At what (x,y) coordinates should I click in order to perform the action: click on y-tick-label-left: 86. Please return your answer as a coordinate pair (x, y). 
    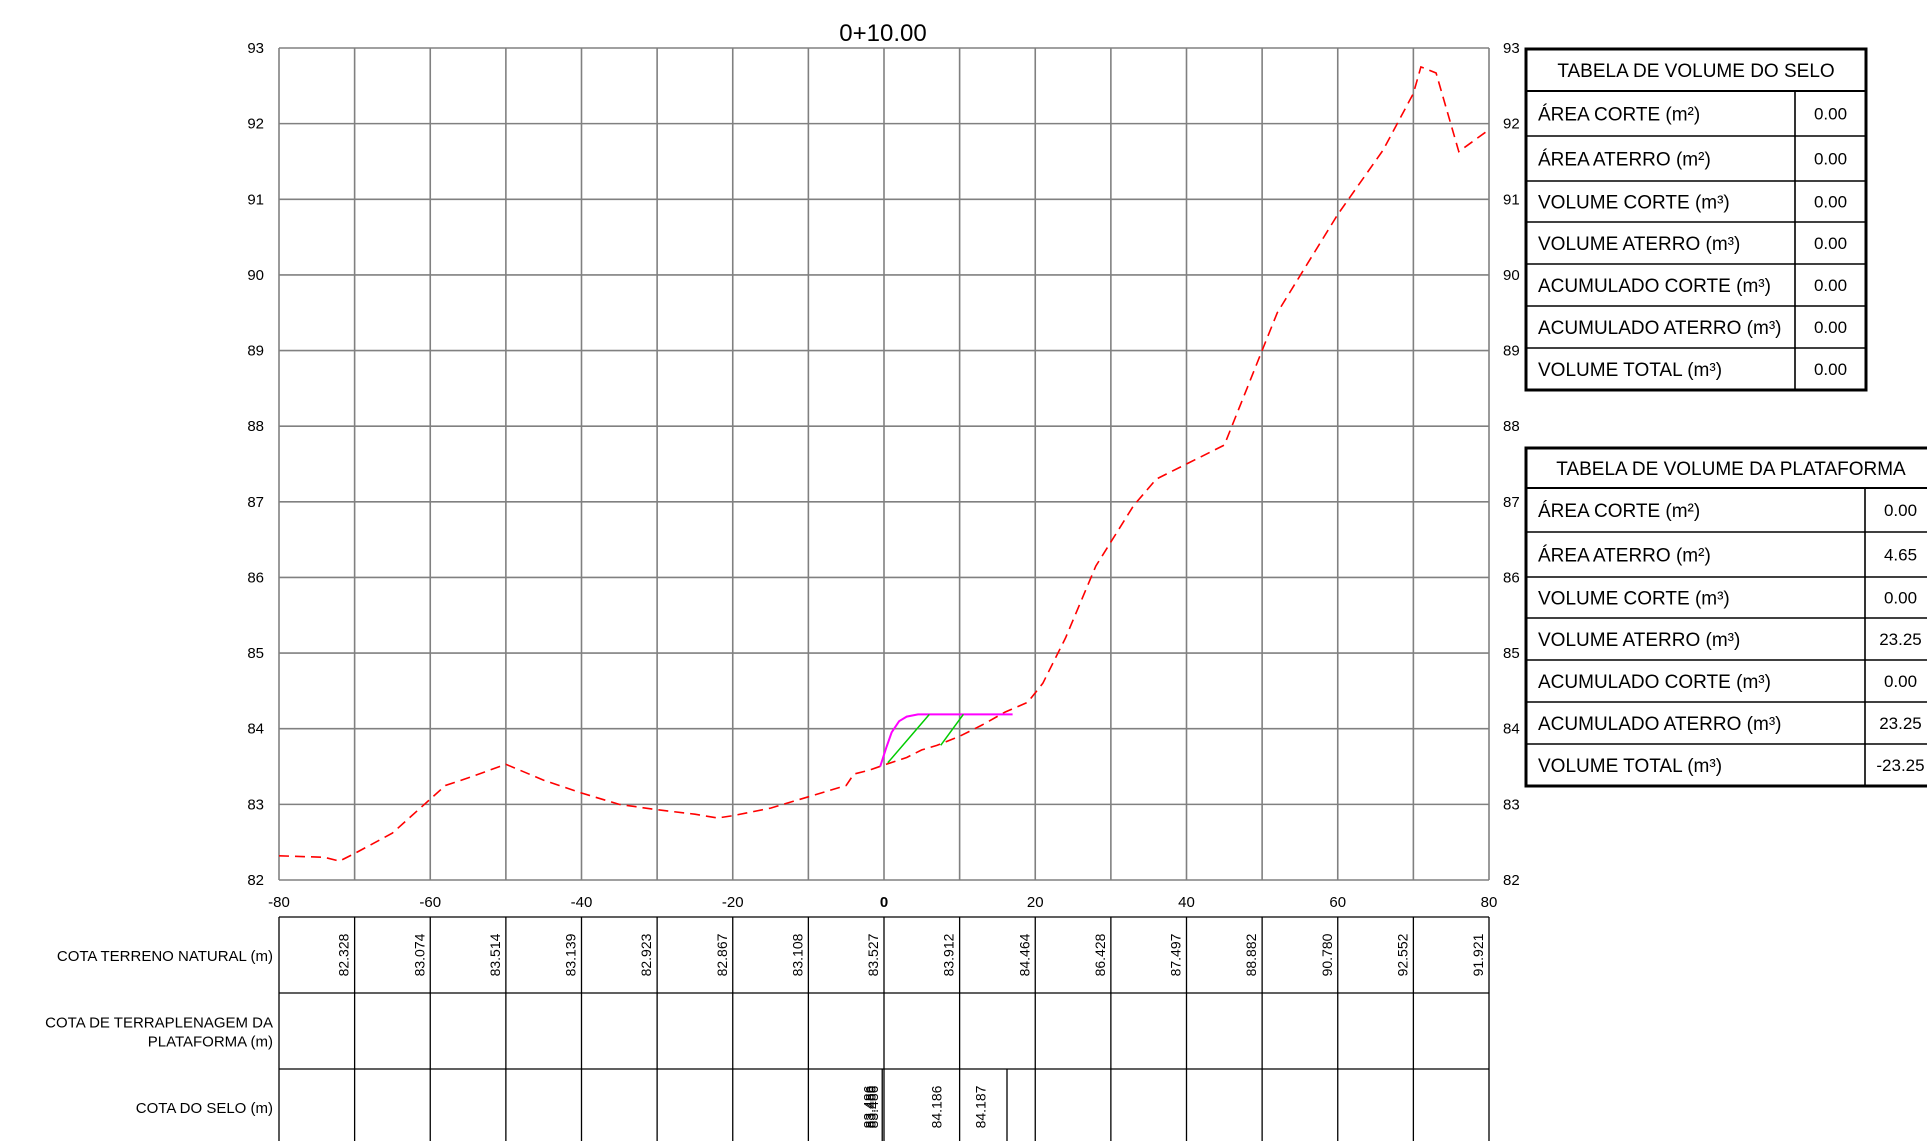
    Looking at the image, I should click on (255, 577).